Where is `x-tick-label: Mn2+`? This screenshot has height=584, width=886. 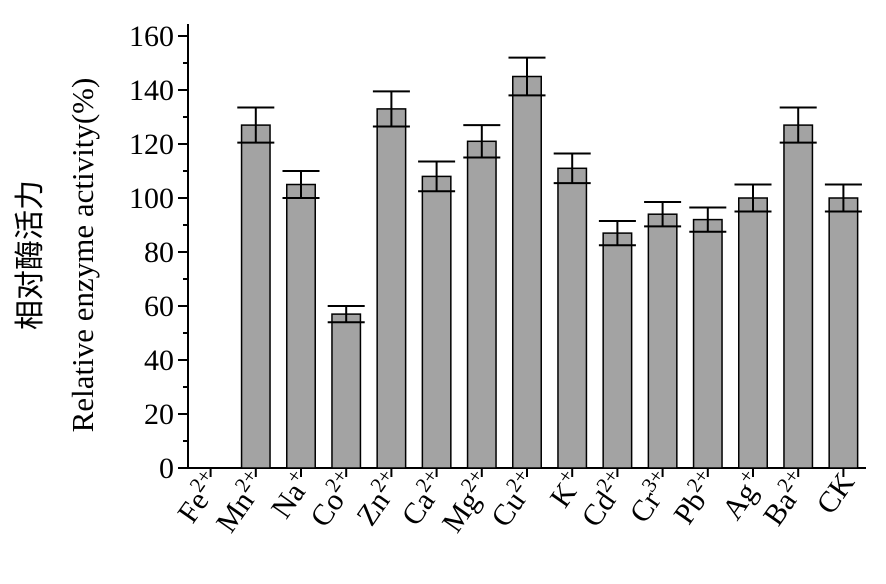
x-tick-label: Mn2+ is located at coordinates (240, 501).